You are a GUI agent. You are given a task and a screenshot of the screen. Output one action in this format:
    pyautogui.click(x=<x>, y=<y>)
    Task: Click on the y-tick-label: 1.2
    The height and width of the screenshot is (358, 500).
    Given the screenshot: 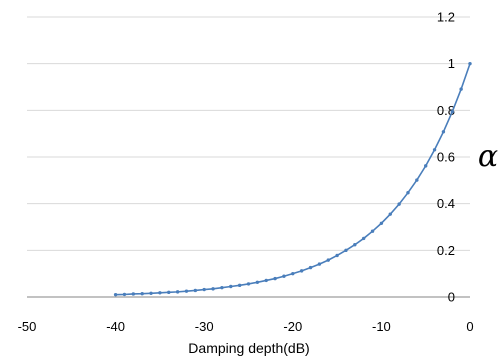 What is the action you would take?
    pyautogui.click(x=446, y=17)
    